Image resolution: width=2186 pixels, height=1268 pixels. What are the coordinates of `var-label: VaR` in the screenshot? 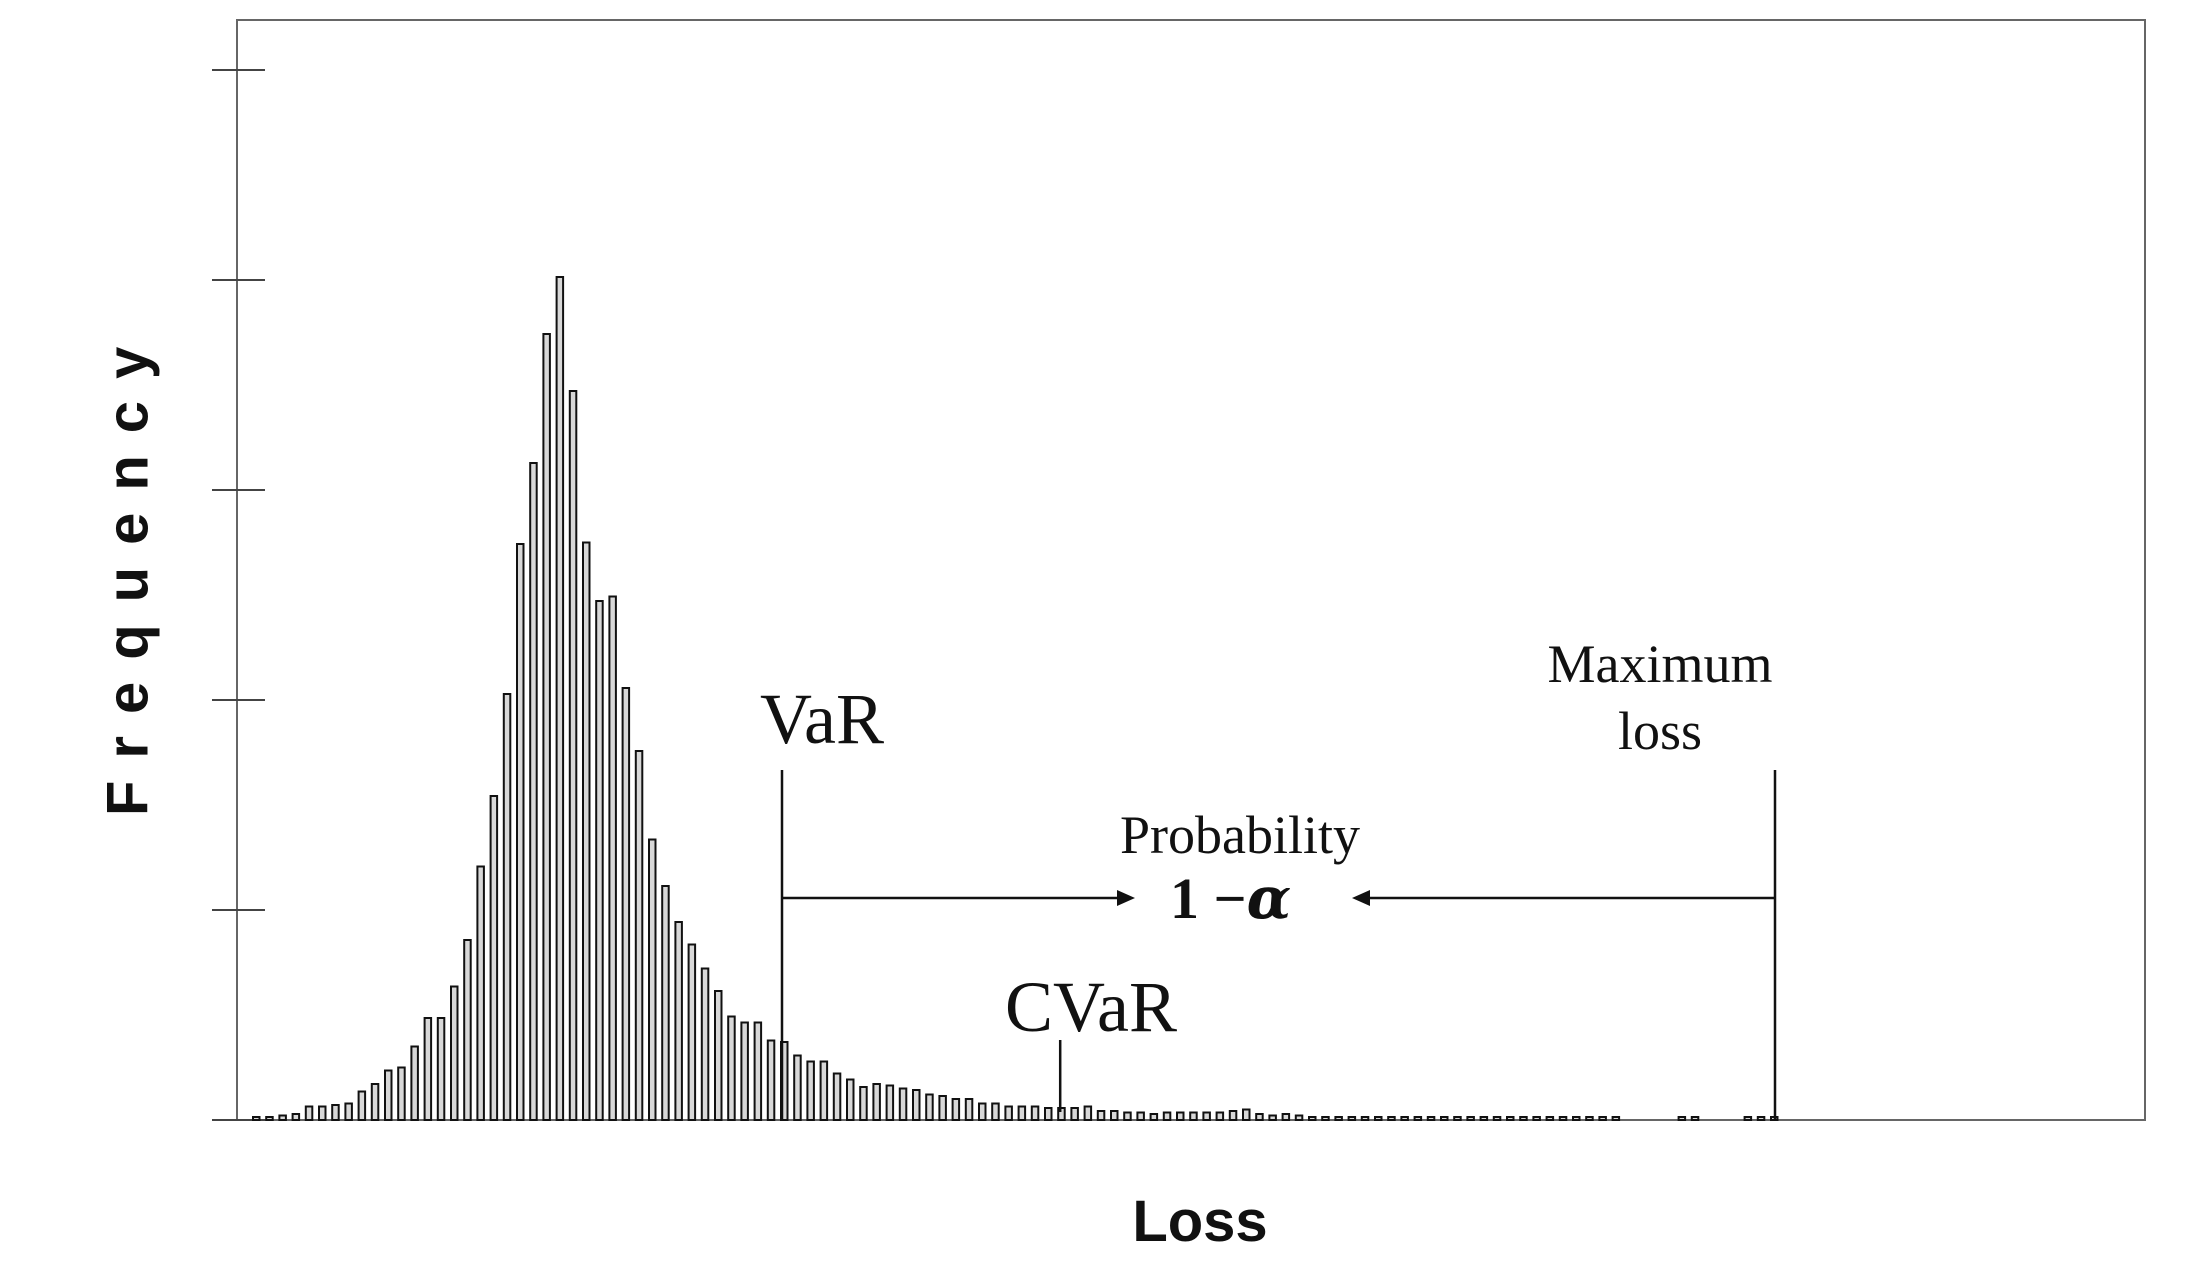 It's located at (822, 719).